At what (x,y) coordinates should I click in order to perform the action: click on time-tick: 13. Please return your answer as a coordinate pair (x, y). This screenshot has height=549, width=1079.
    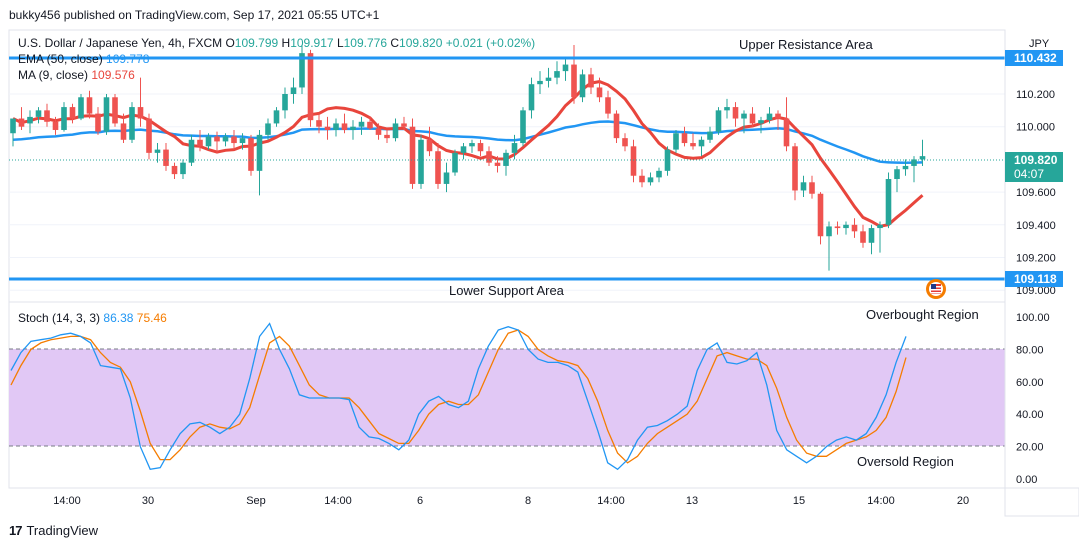
    Looking at the image, I should click on (692, 501).